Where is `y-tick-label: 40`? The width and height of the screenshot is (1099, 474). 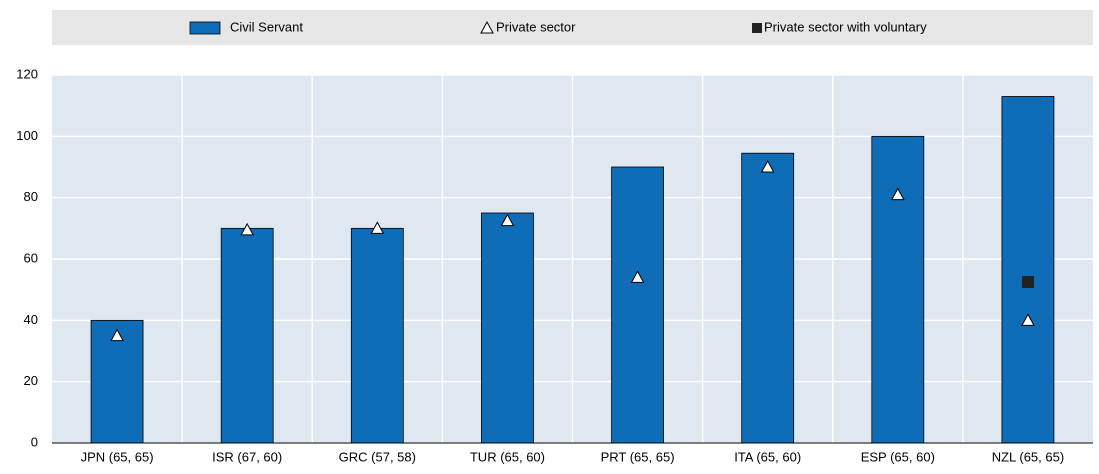 y-tick-label: 40 is located at coordinates (31, 319).